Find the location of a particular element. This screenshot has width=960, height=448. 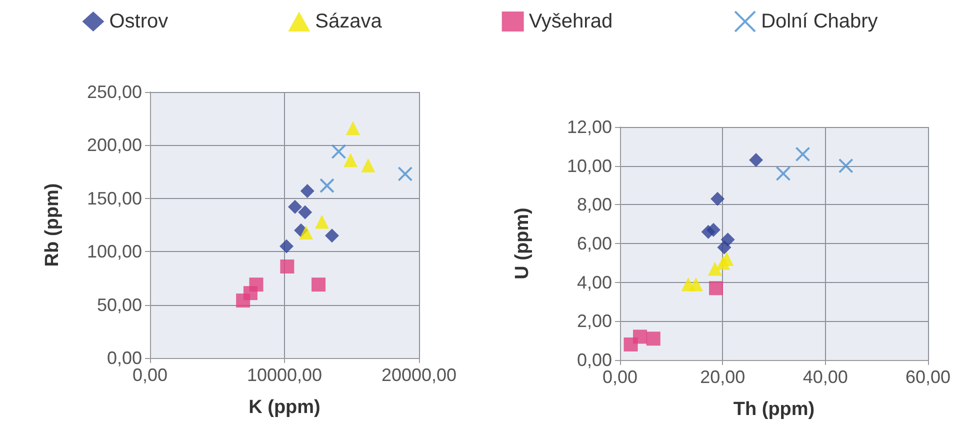

y-tick-label: 2,00 is located at coordinates (594, 321).